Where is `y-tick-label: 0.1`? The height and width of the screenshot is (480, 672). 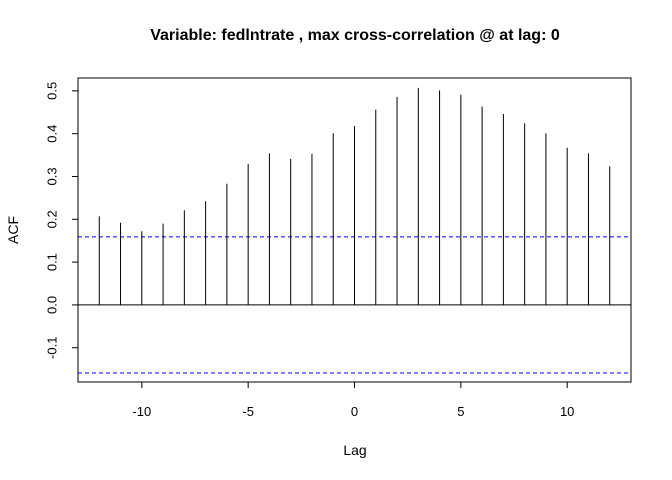 y-tick-label: 0.1 is located at coordinates (52, 262).